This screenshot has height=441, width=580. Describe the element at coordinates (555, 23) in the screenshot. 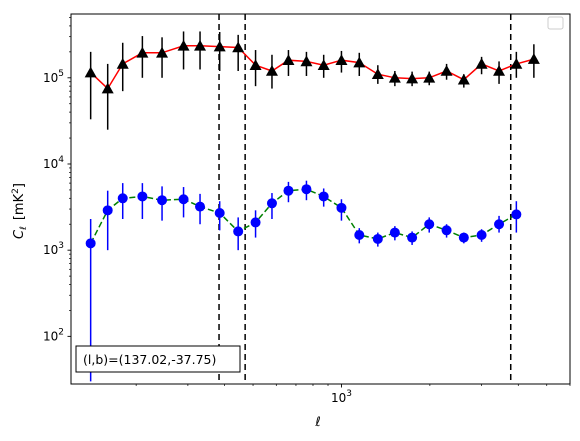

I see `legend-box` at that location.